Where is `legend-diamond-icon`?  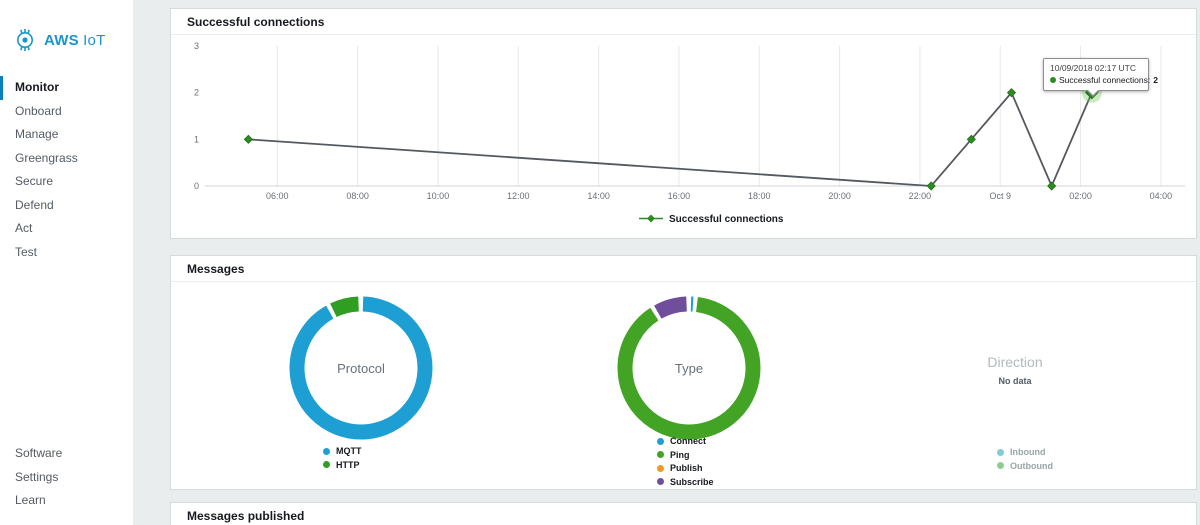
legend-diamond-icon is located at coordinates (651, 218).